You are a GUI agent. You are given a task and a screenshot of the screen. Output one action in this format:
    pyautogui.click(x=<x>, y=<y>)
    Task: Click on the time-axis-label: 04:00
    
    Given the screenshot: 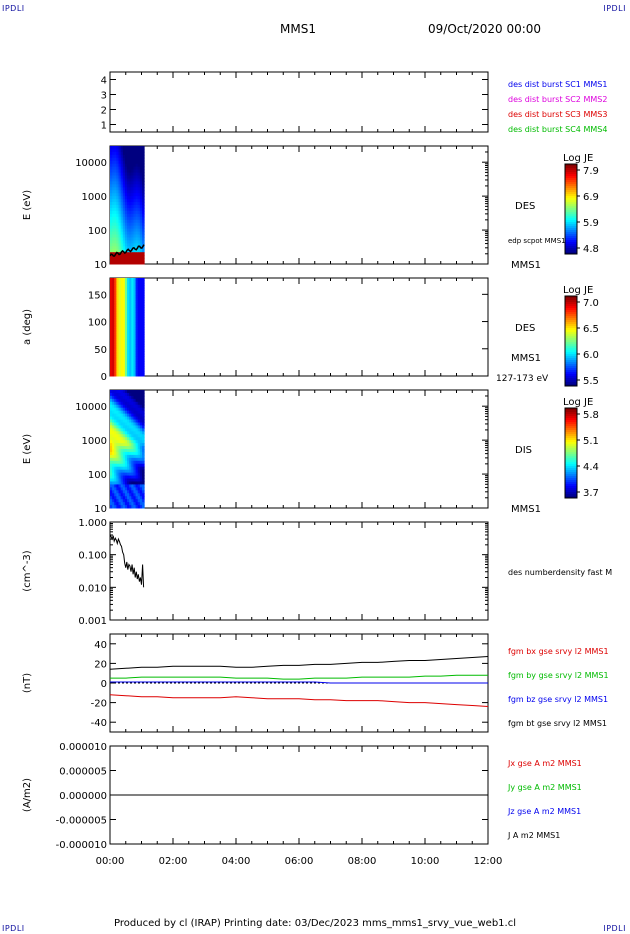 What is the action you would take?
    pyautogui.click(x=236, y=861)
    